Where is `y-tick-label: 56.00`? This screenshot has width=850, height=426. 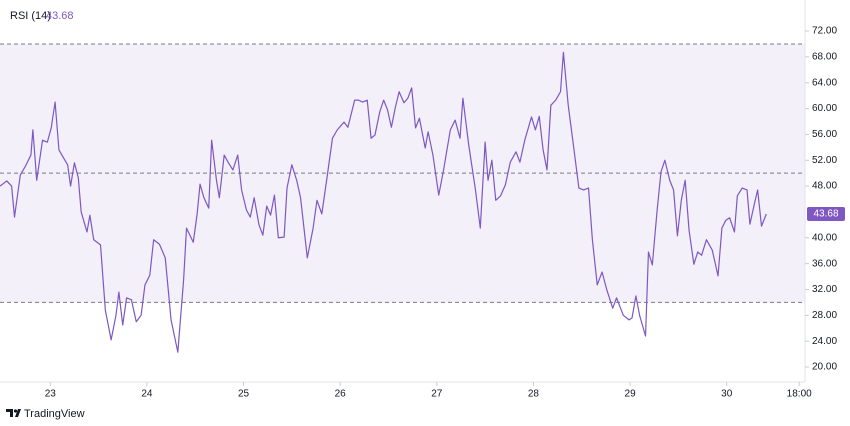
y-tick-label: 56.00 is located at coordinates (824, 134).